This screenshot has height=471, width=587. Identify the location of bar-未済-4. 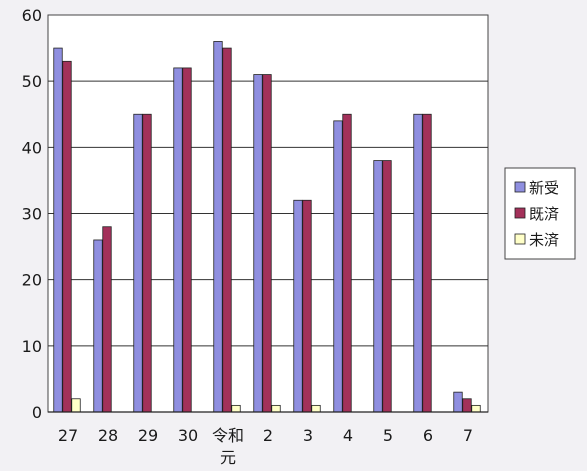
(236, 408).